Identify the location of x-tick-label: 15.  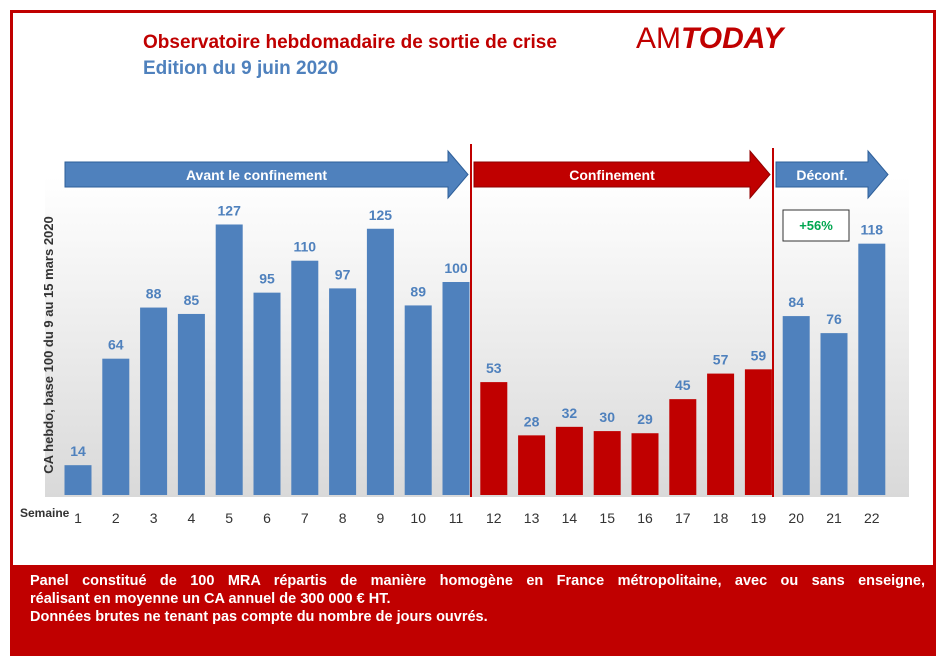
(607, 518).